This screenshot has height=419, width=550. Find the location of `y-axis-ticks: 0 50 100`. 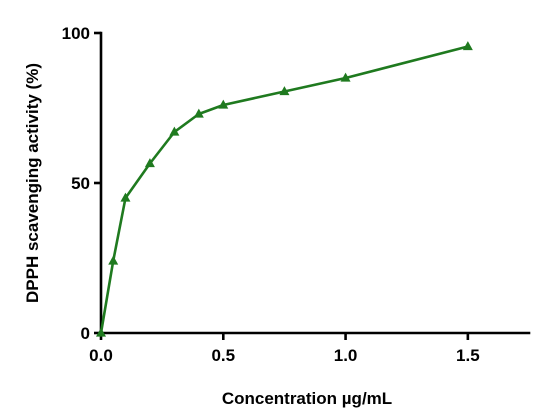

y-axis-ticks: 0 50 100 is located at coordinates (81, 183).